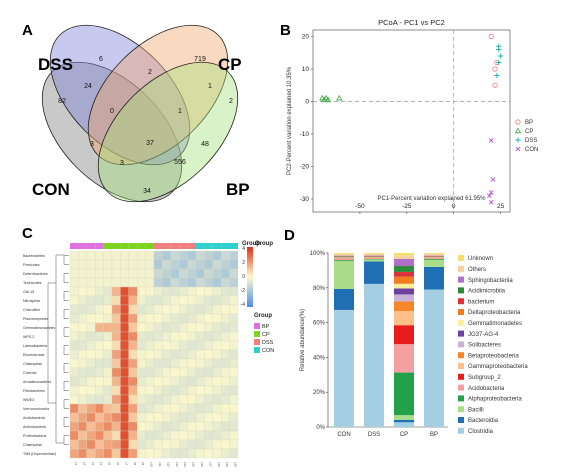 This screenshot has height=472, width=568. What do you see at coordinates (36, 409) in the screenshot?
I see `heatmap-row-label: Verrucomicrobia` at bounding box center [36, 409].